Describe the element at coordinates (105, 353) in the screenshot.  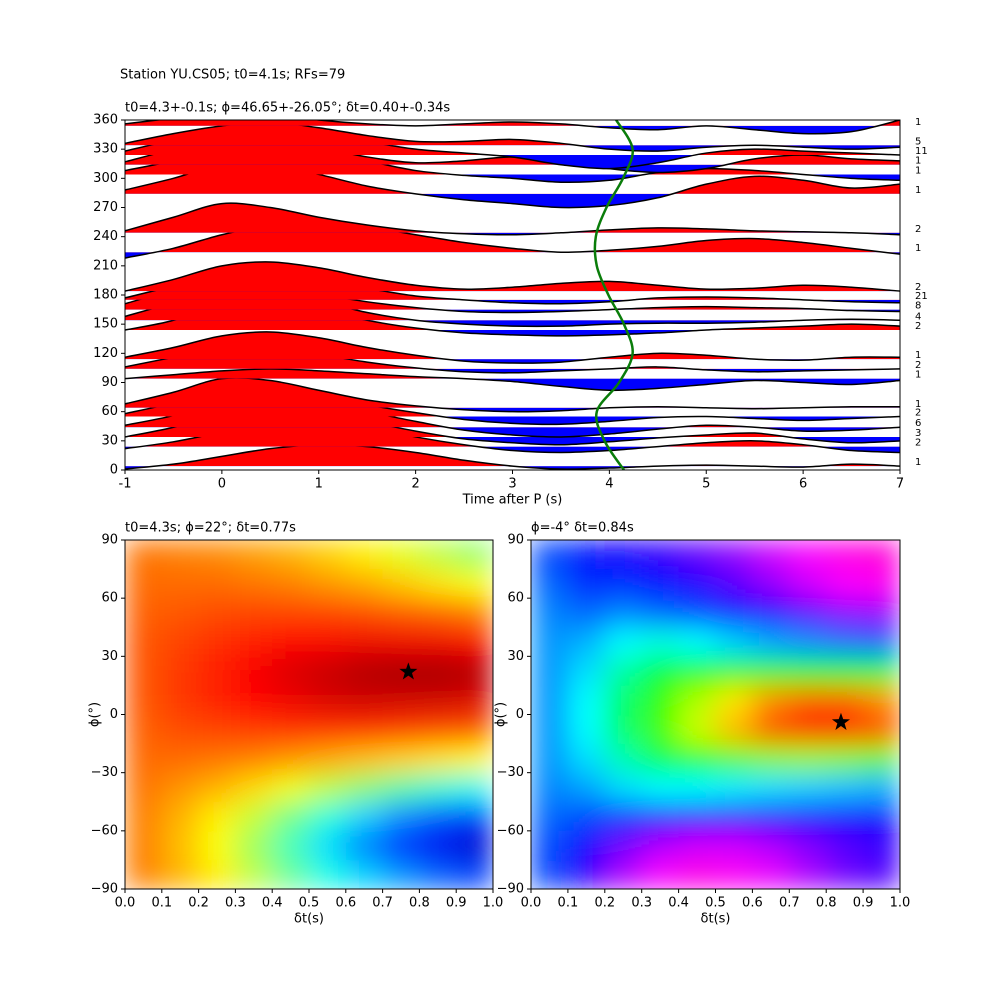
I see `y-tick-label: 120` at that location.